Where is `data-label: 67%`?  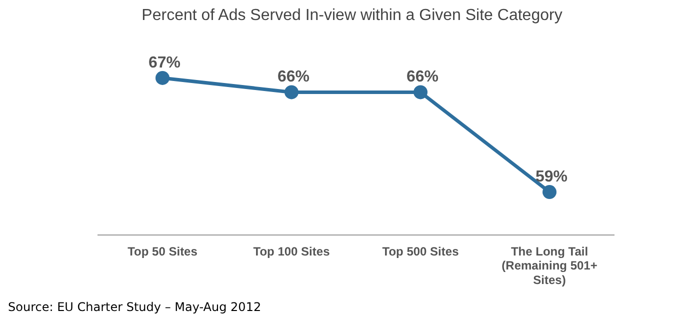
data-label: 67% is located at coordinates (164, 63).